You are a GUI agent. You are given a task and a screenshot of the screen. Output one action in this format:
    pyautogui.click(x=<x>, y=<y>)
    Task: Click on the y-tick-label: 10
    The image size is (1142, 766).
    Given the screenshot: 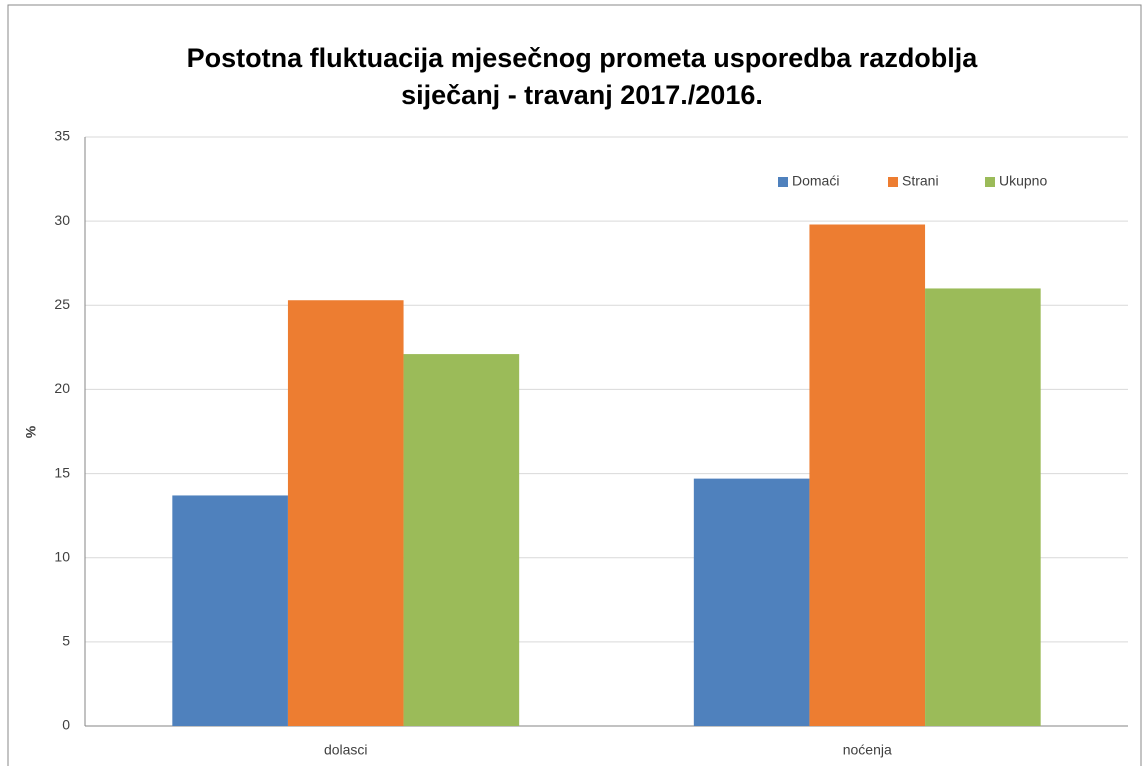 What is the action you would take?
    pyautogui.click(x=62, y=556)
    